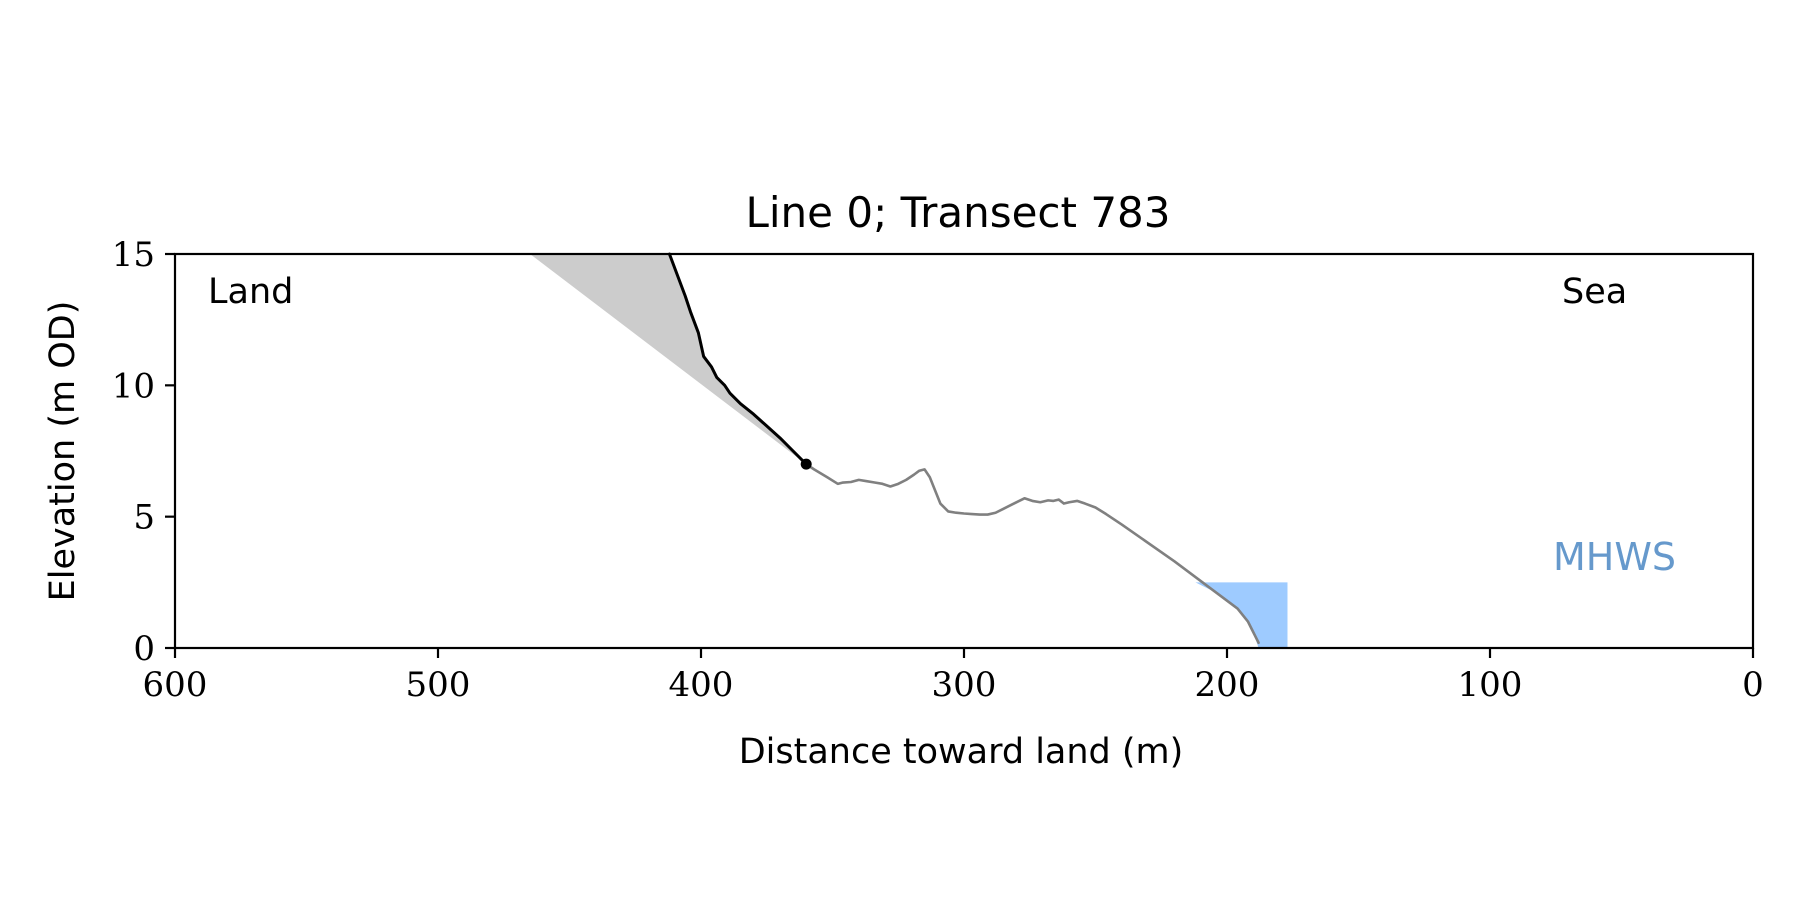 Image resolution: width=1800 pixels, height=900 pixels. I want to click on series-line-profile, so click(1032, 553).